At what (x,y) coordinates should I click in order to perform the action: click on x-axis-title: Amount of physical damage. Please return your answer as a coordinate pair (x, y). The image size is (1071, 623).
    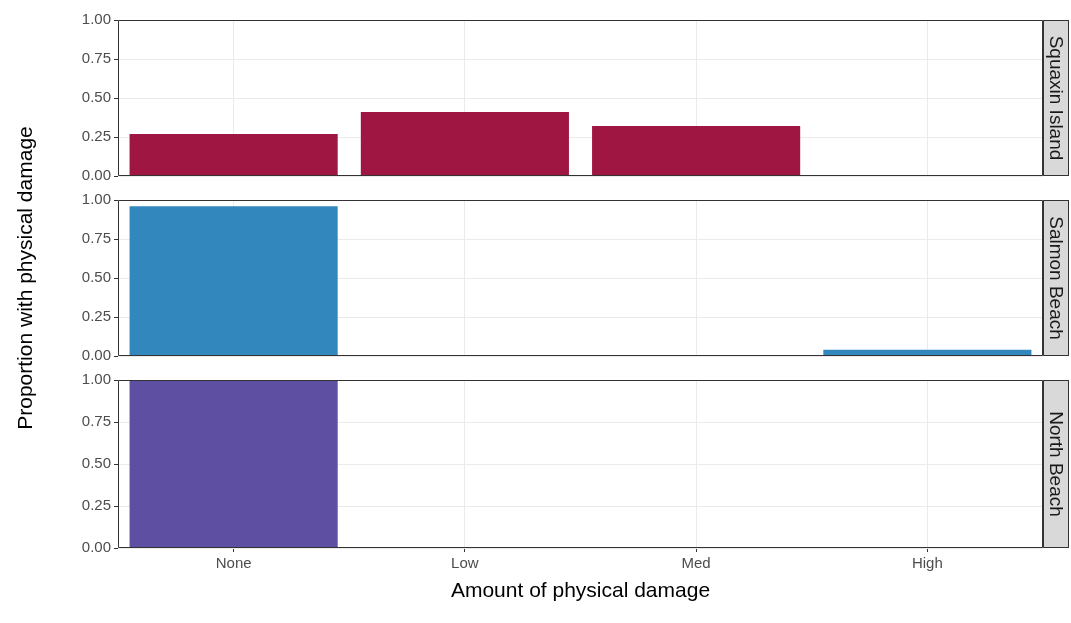
    Looking at the image, I should click on (580, 590).